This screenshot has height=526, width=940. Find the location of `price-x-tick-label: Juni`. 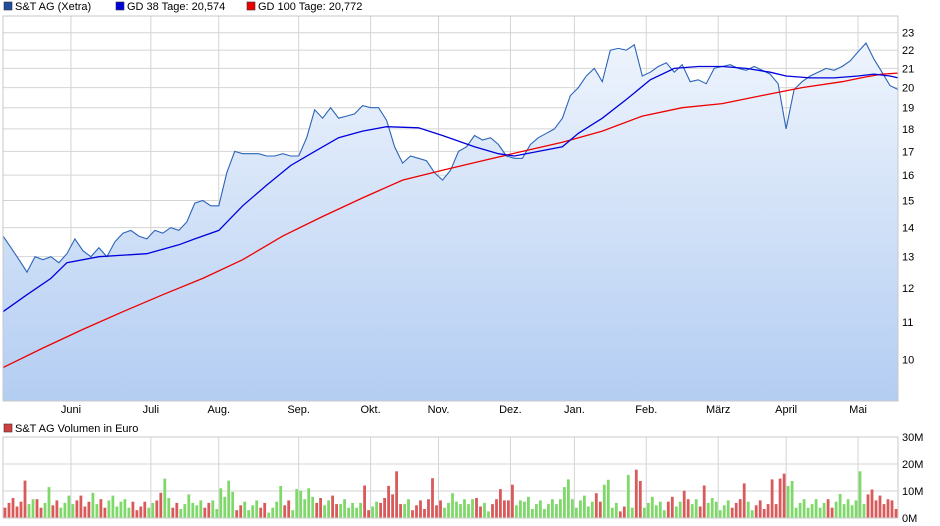

price-x-tick-label: Juni is located at coordinates (71, 410).